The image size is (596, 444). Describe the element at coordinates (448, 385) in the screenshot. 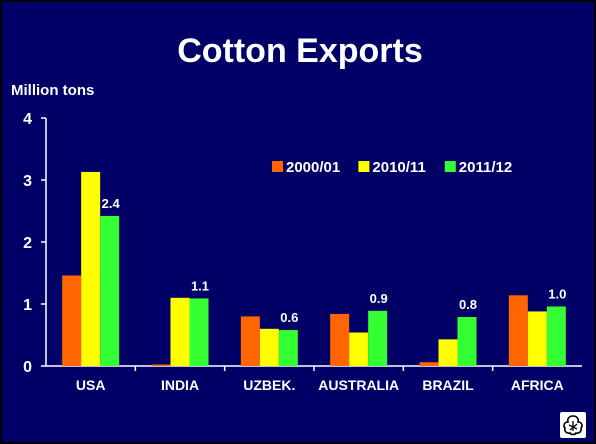

I see `x-tick-label: BRAZIL` at that location.